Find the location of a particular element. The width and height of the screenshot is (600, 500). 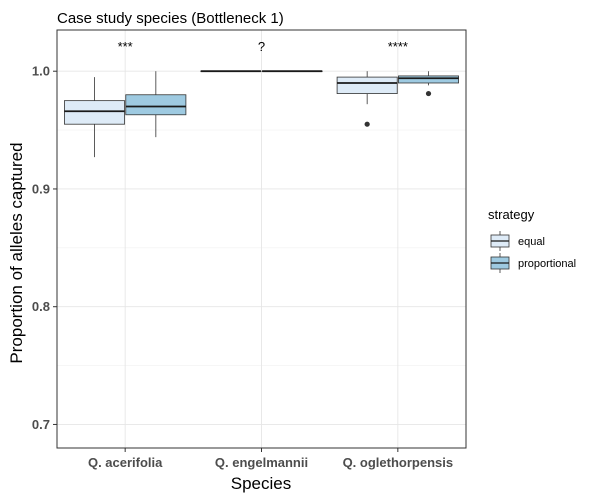

y-tick-label: 1.0 is located at coordinates (41, 71).